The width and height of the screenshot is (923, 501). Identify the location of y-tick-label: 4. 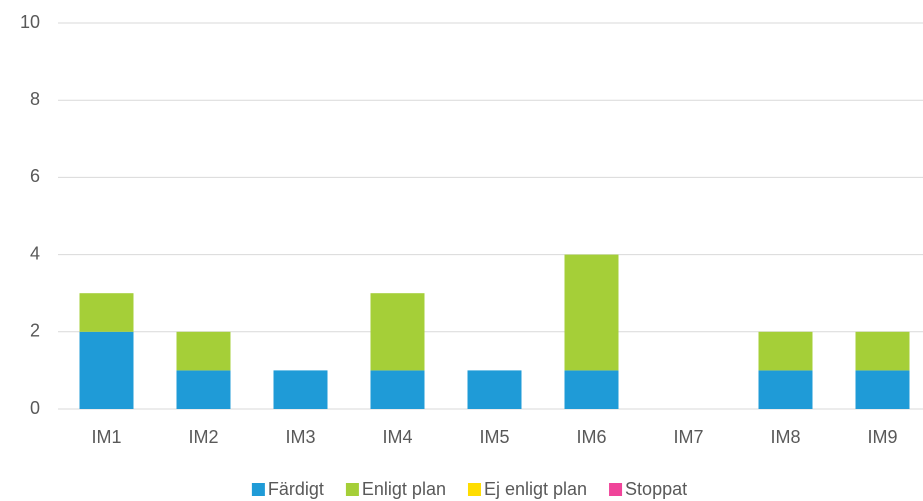
(35, 253).